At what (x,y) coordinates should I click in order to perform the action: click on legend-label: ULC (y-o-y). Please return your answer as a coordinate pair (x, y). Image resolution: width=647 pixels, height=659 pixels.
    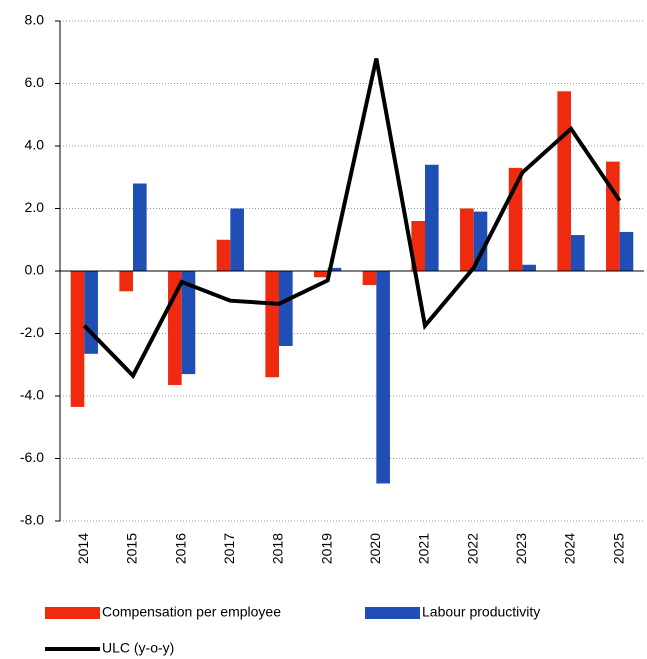
    Looking at the image, I should click on (138, 648).